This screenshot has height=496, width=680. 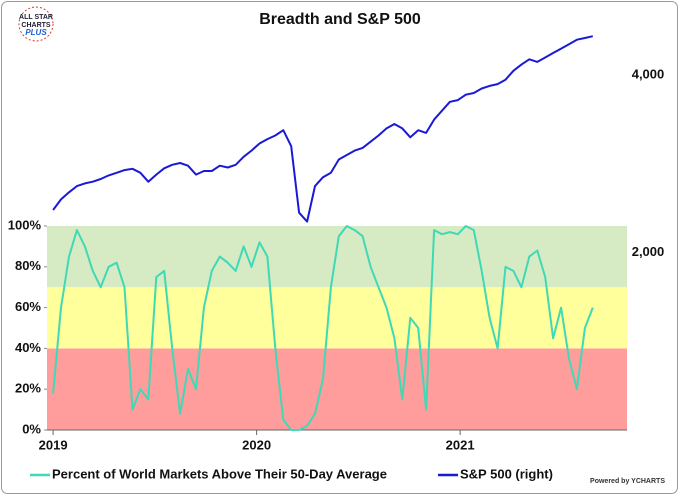 I want to click on credit: Powered by YCHARTS, so click(x=627, y=481).